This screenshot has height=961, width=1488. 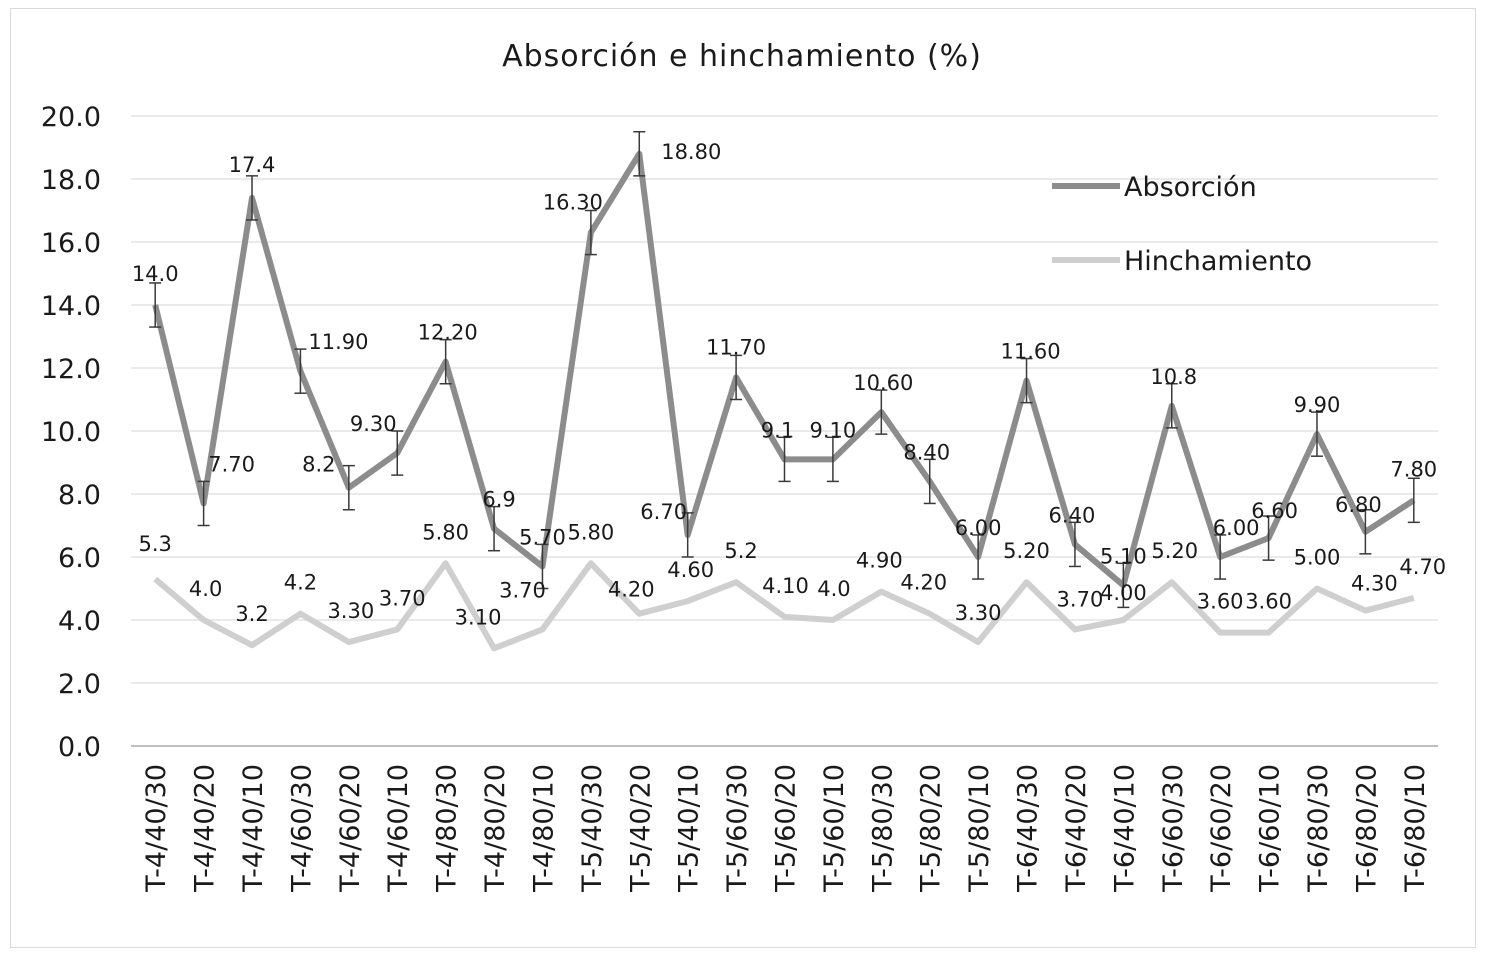 What do you see at coordinates (834, 828) in the screenshot?
I see `x-tick-label: T-5/60/10` at bounding box center [834, 828].